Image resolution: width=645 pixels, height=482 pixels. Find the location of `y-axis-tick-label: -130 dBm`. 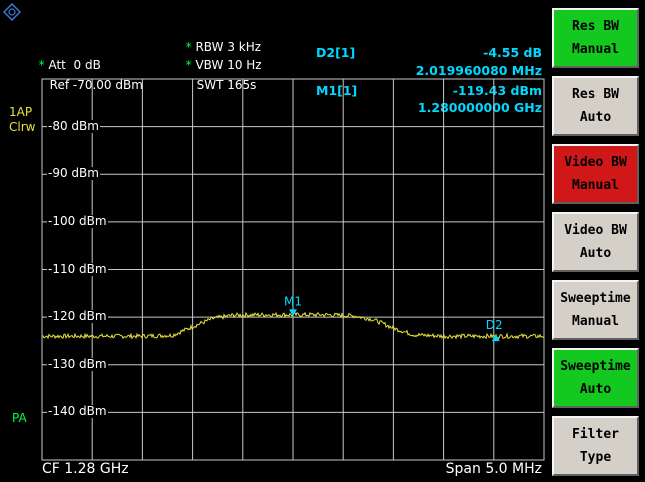

y-axis-tick-label: -130 dBm is located at coordinates (77, 363).